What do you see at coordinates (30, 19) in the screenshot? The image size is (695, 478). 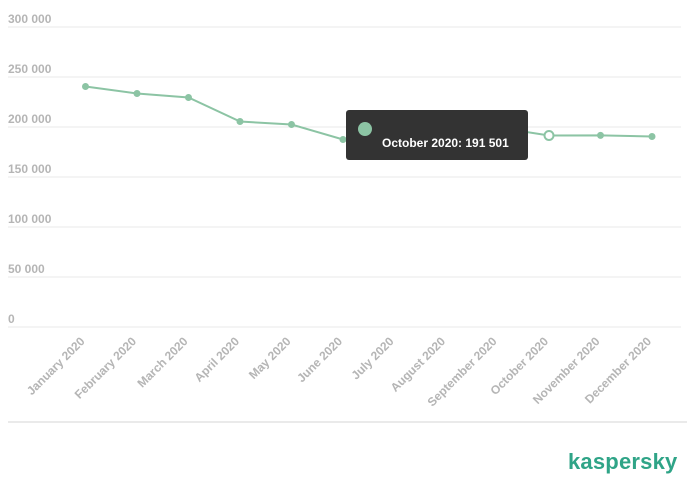 I see `y-tick-label: 300 000` at bounding box center [30, 19].